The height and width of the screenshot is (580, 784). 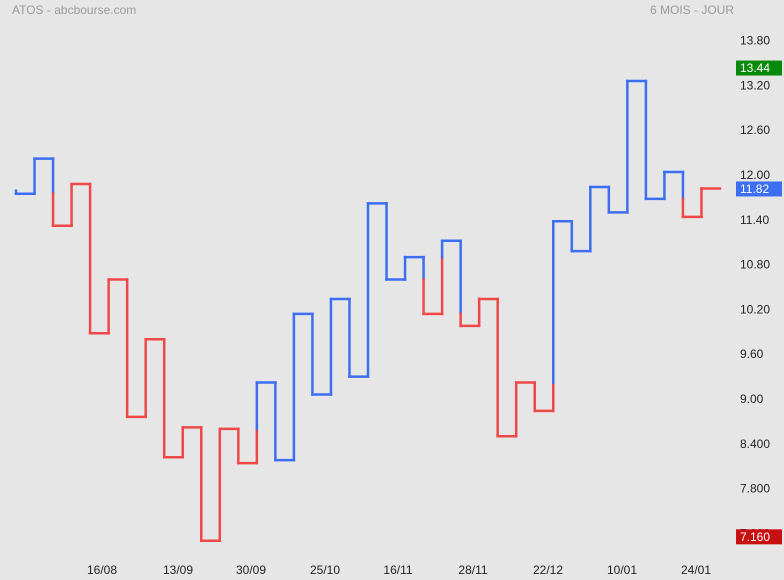 What do you see at coordinates (622, 570) in the screenshot?
I see `x-tick-label: 10/01` at bounding box center [622, 570].